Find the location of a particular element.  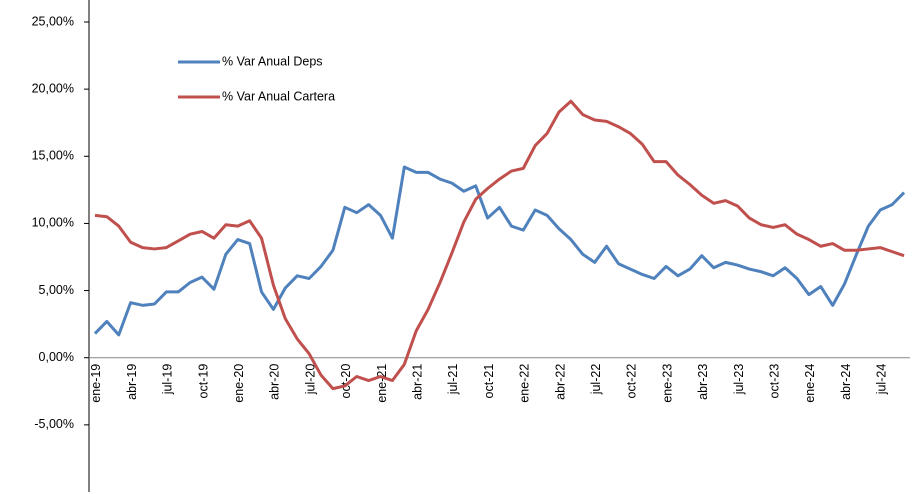

x-tick-label: jul-24 is located at coordinates (882, 380).